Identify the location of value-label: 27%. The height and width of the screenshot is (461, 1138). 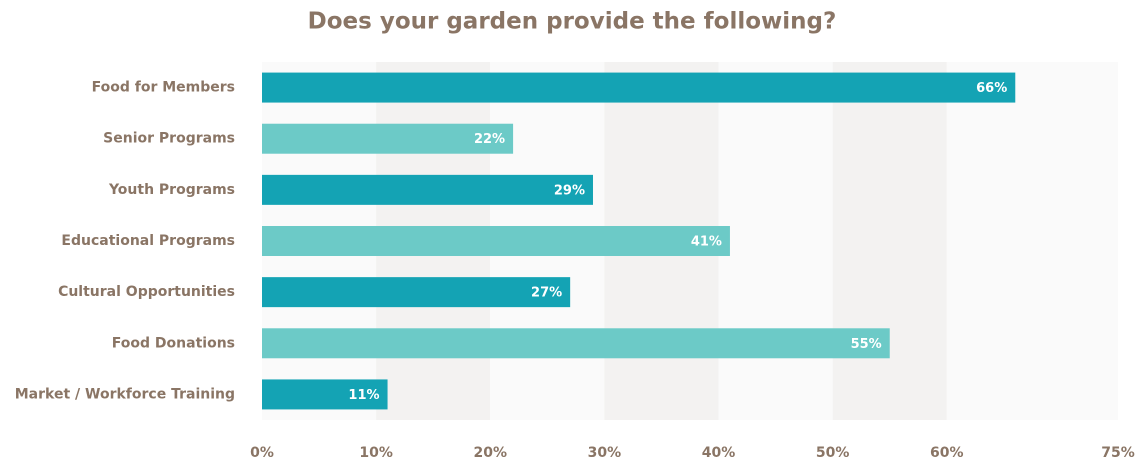
(546, 293).